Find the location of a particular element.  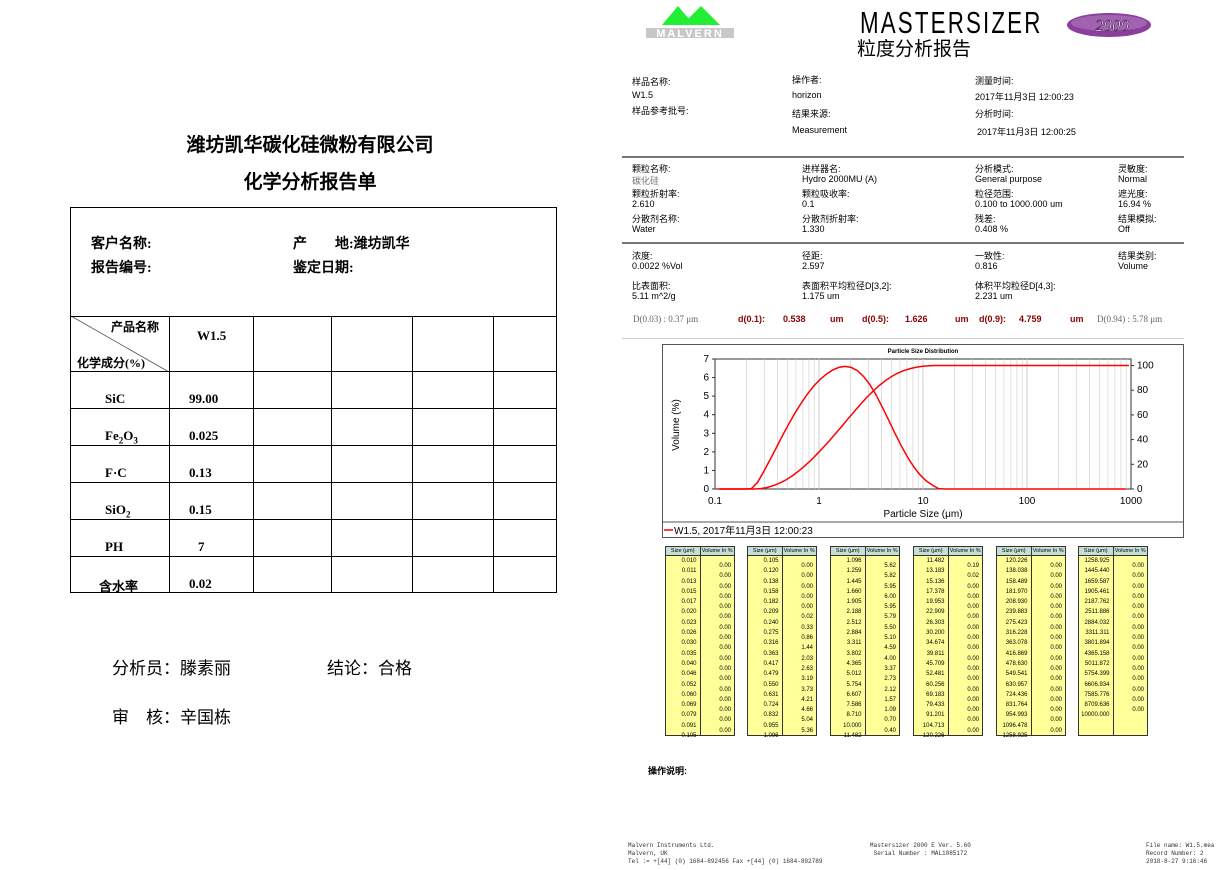

y2-tick-label: 100 is located at coordinates (1145, 366).